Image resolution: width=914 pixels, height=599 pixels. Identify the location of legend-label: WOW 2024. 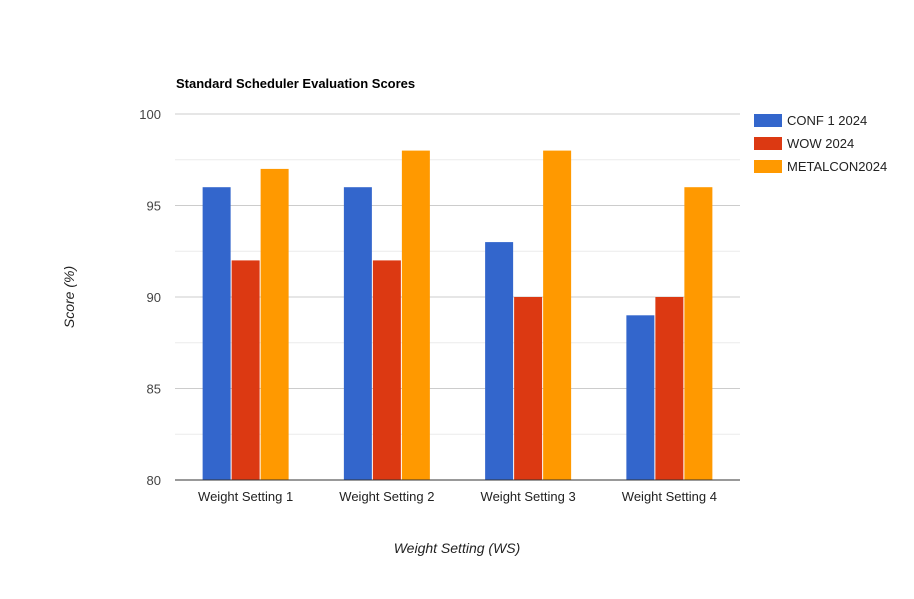
(820, 143).